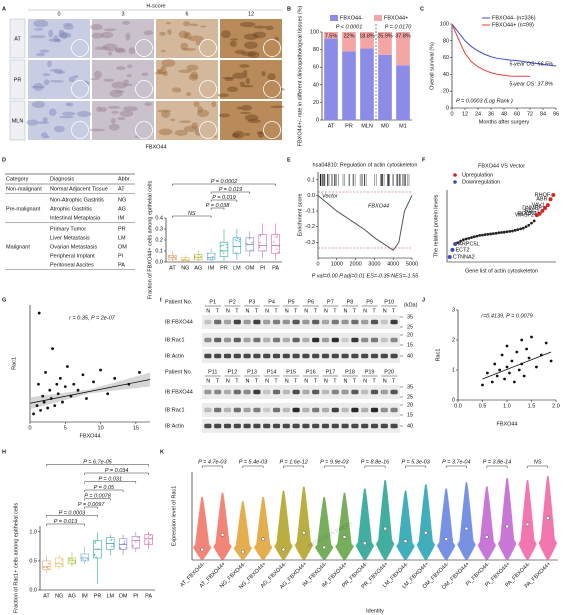  Describe the element at coordinates (68, 229) in the screenshot. I see `table-cell: Primary Tumor` at that location.